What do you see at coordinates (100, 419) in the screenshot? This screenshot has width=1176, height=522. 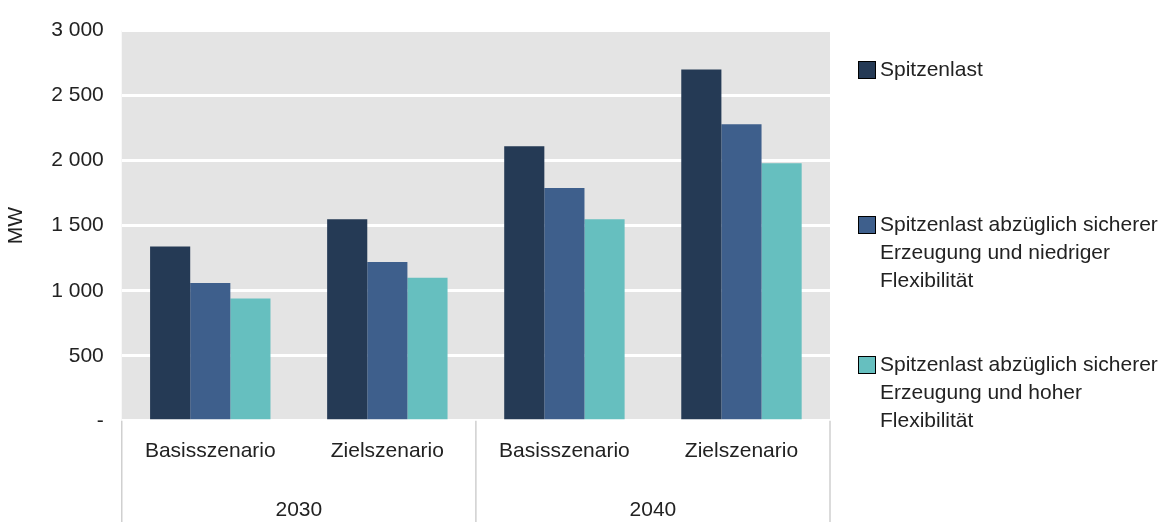 I see `y-tick-label: -` at bounding box center [100, 419].